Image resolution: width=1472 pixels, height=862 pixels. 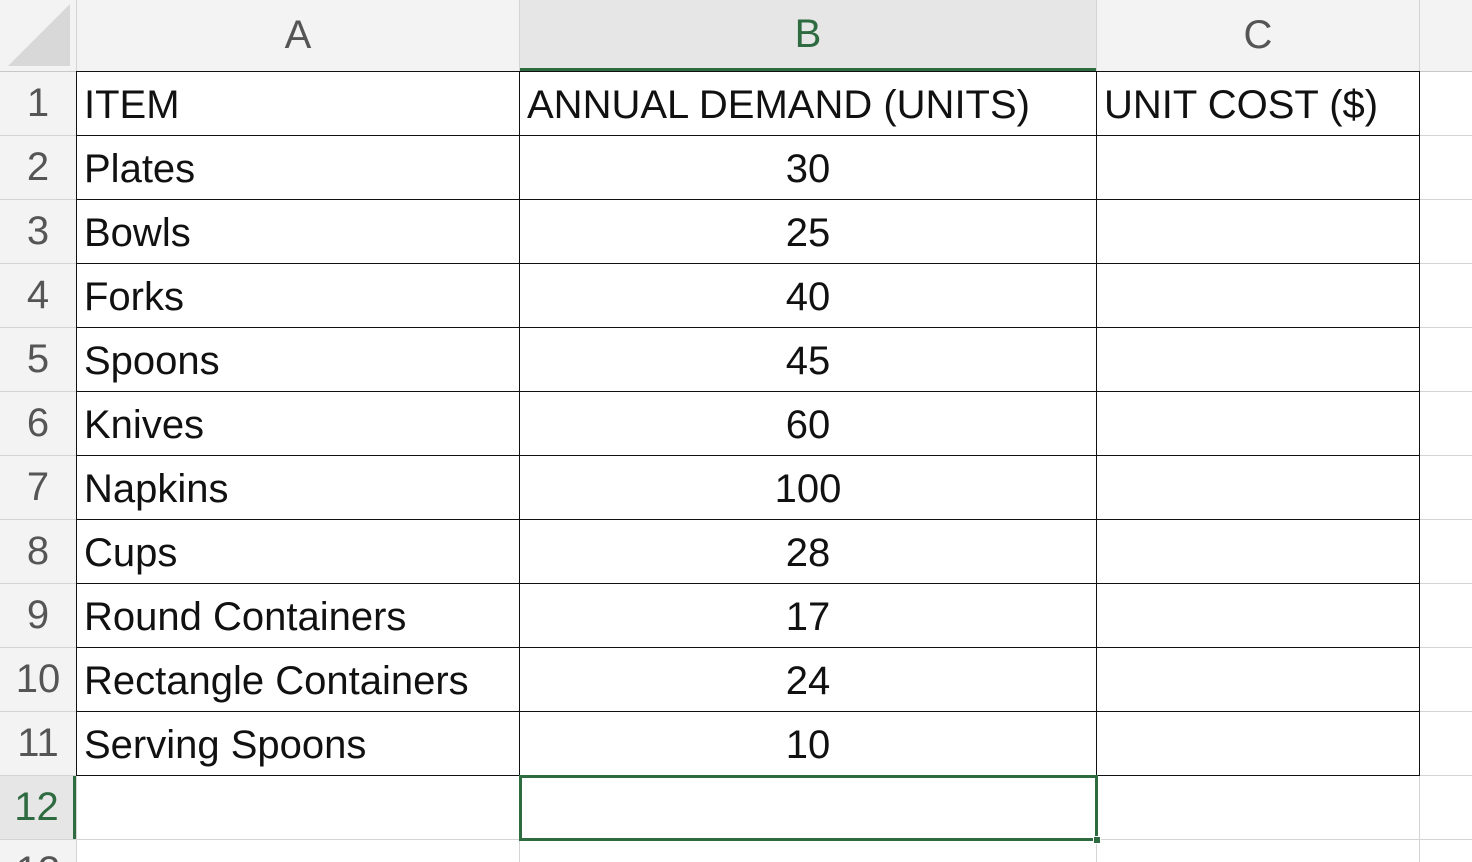 What do you see at coordinates (38, 615) in the screenshot?
I see `row-header: 9` at bounding box center [38, 615].